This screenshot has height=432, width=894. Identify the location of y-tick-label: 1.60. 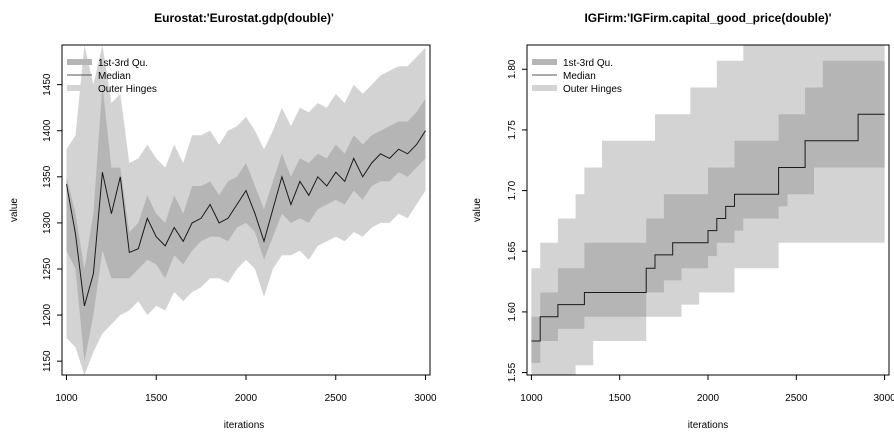
(512, 312).